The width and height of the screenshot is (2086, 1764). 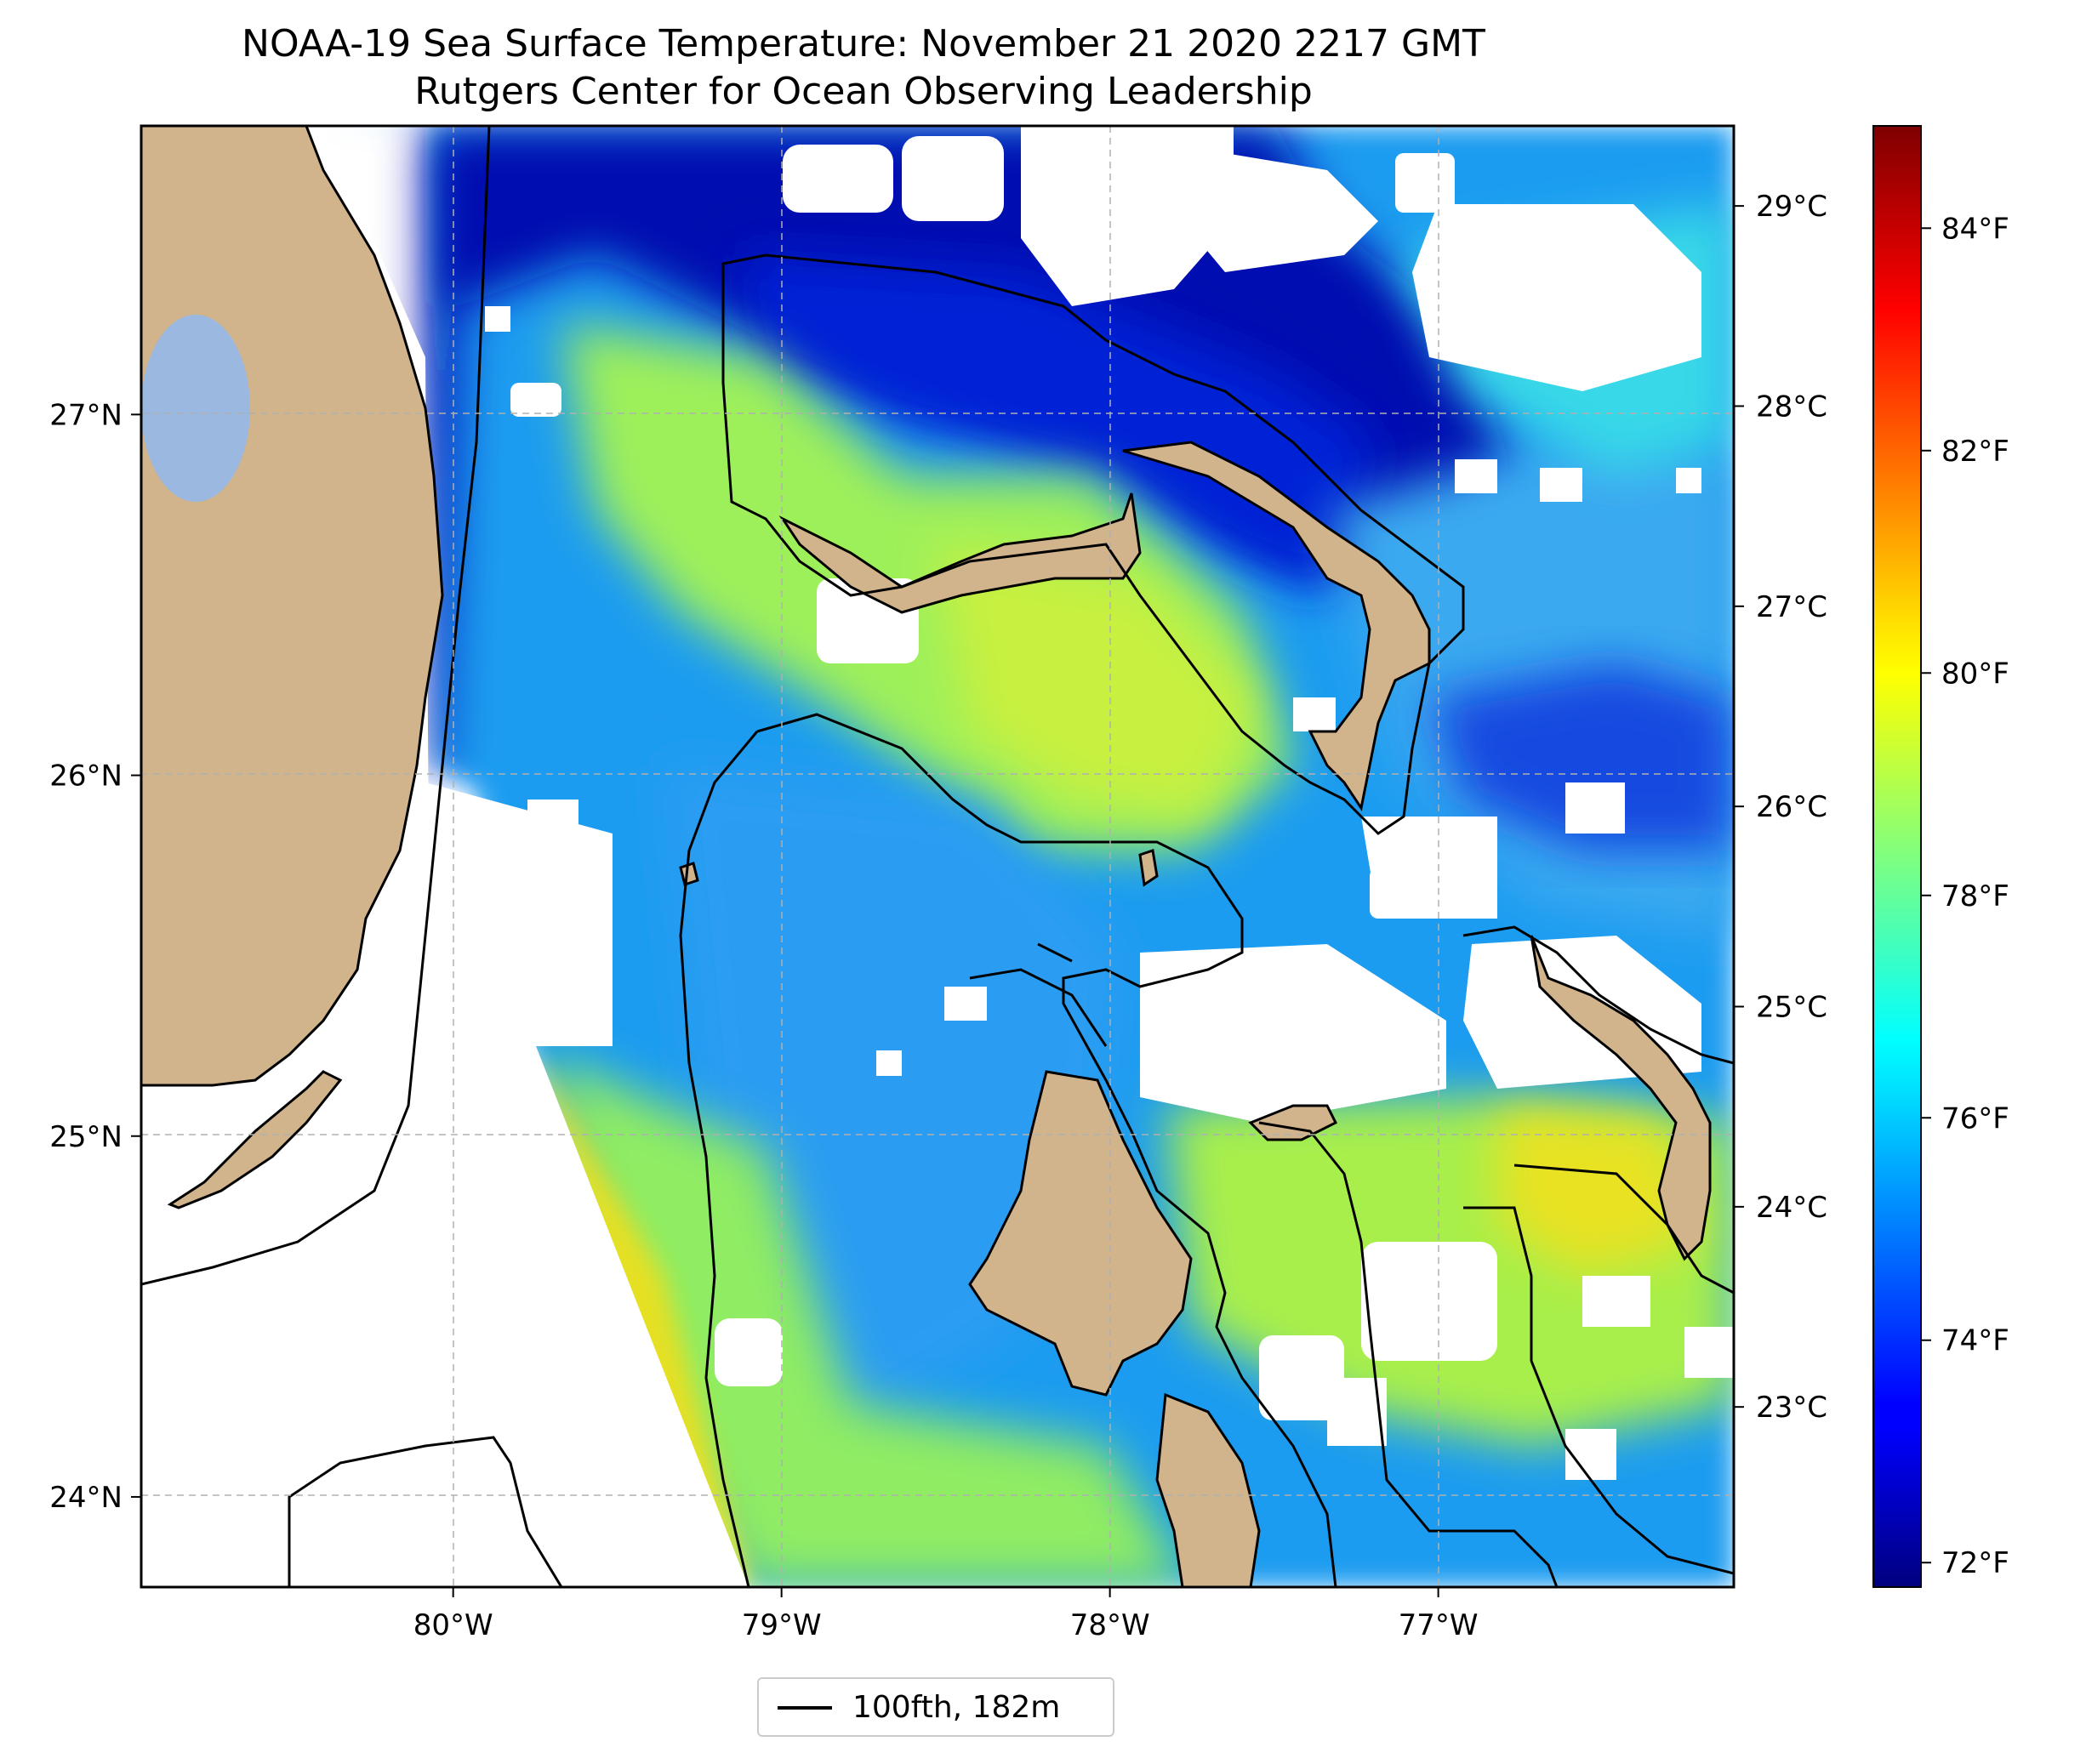 I want to click on celsius-tick-label: 26°C, so click(x=1791, y=807).